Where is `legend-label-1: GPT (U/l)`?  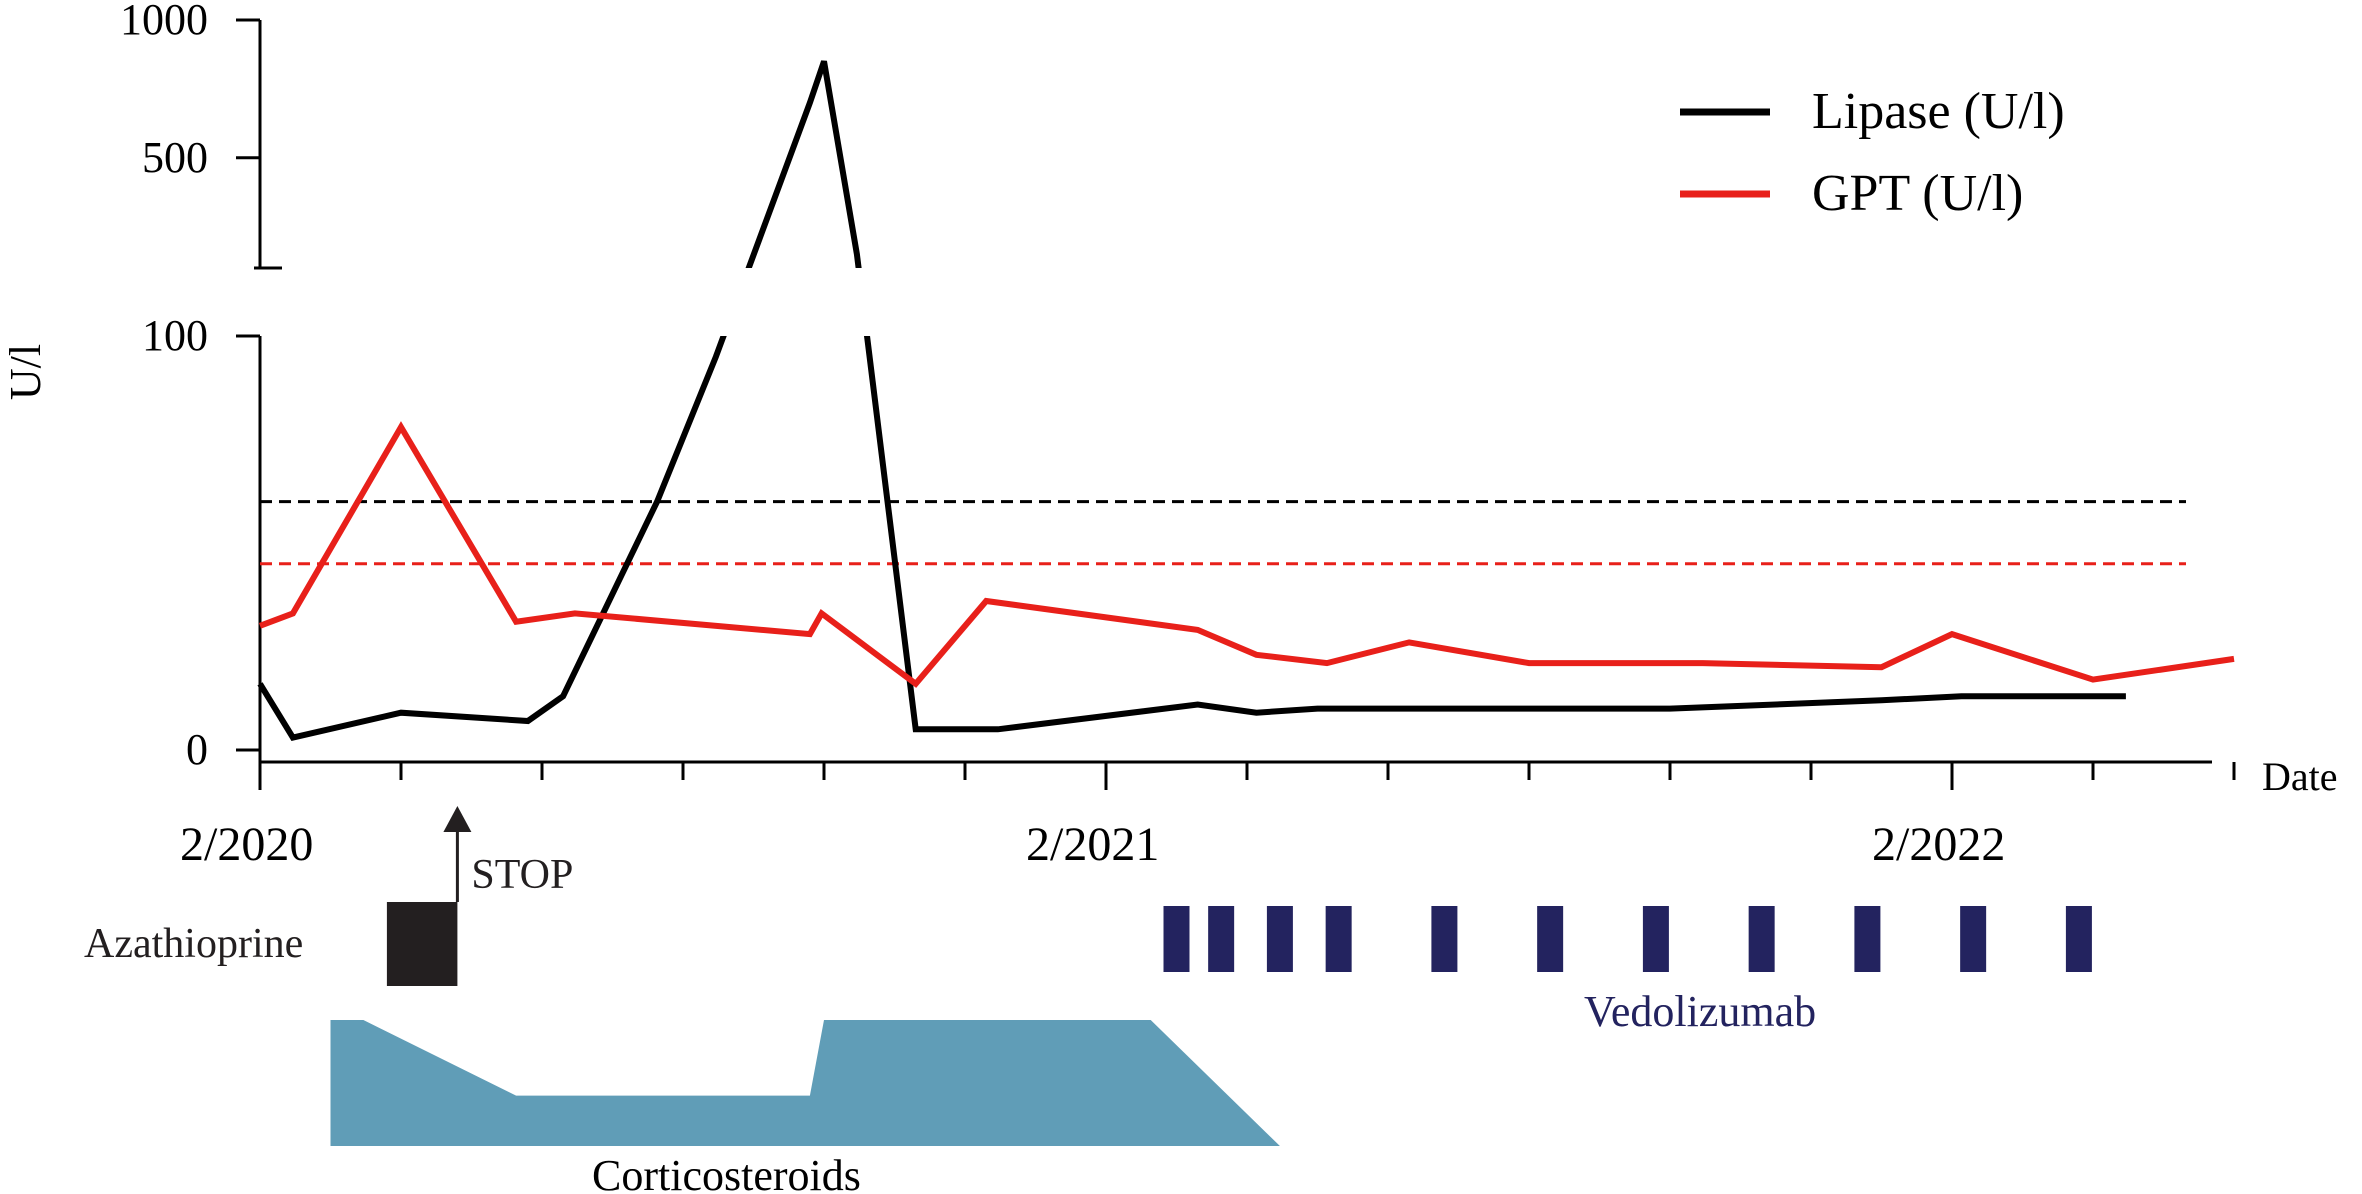
legend-label-1: GPT (U/l) is located at coordinates (1917, 193).